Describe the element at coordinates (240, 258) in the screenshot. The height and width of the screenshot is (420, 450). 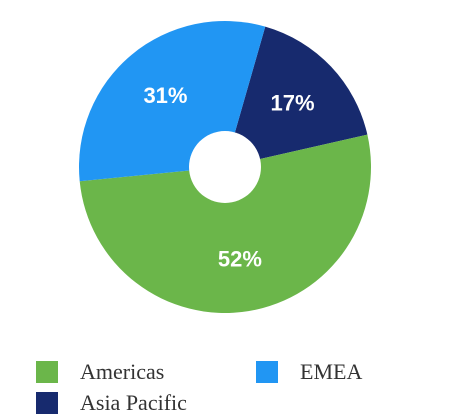
I see `slice-label-americas: 52%` at that location.